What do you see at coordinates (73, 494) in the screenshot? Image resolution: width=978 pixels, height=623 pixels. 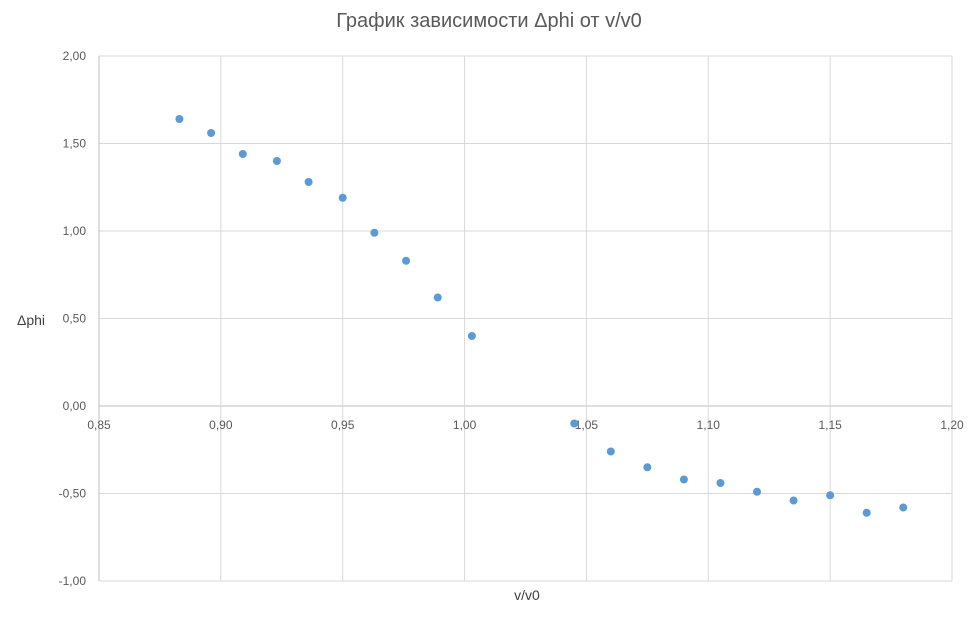 I see `y-tick-label: -0,50` at bounding box center [73, 494].